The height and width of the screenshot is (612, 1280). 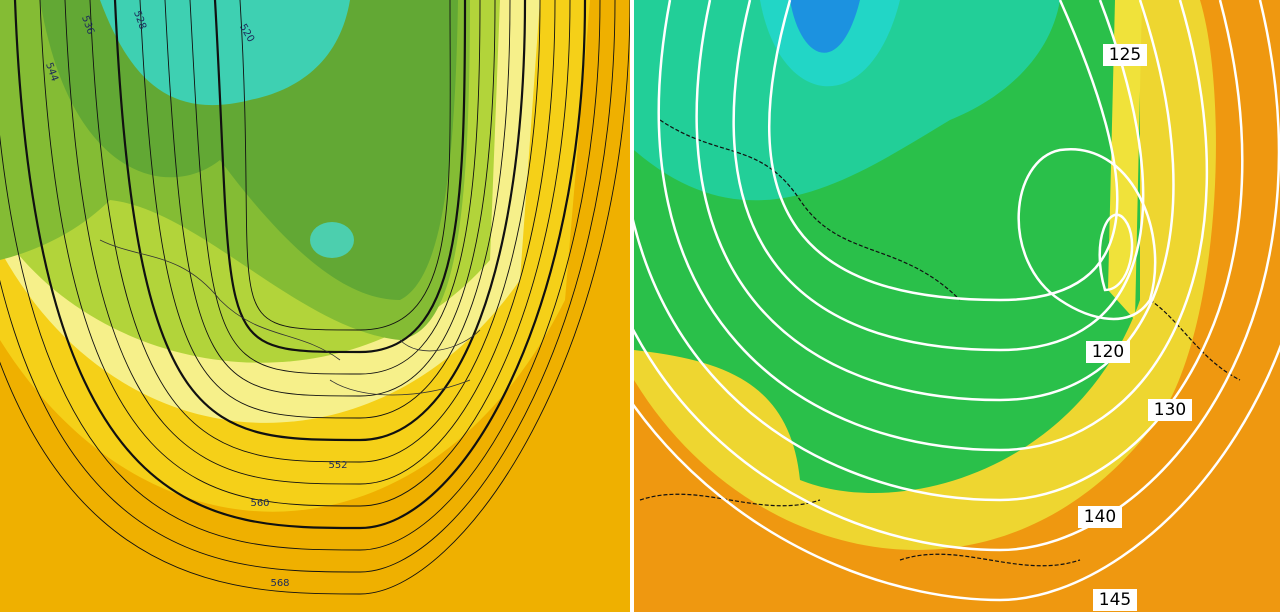 What do you see at coordinates (259, 503) in the screenshot?
I see `contour-label: 560` at bounding box center [259, 503].